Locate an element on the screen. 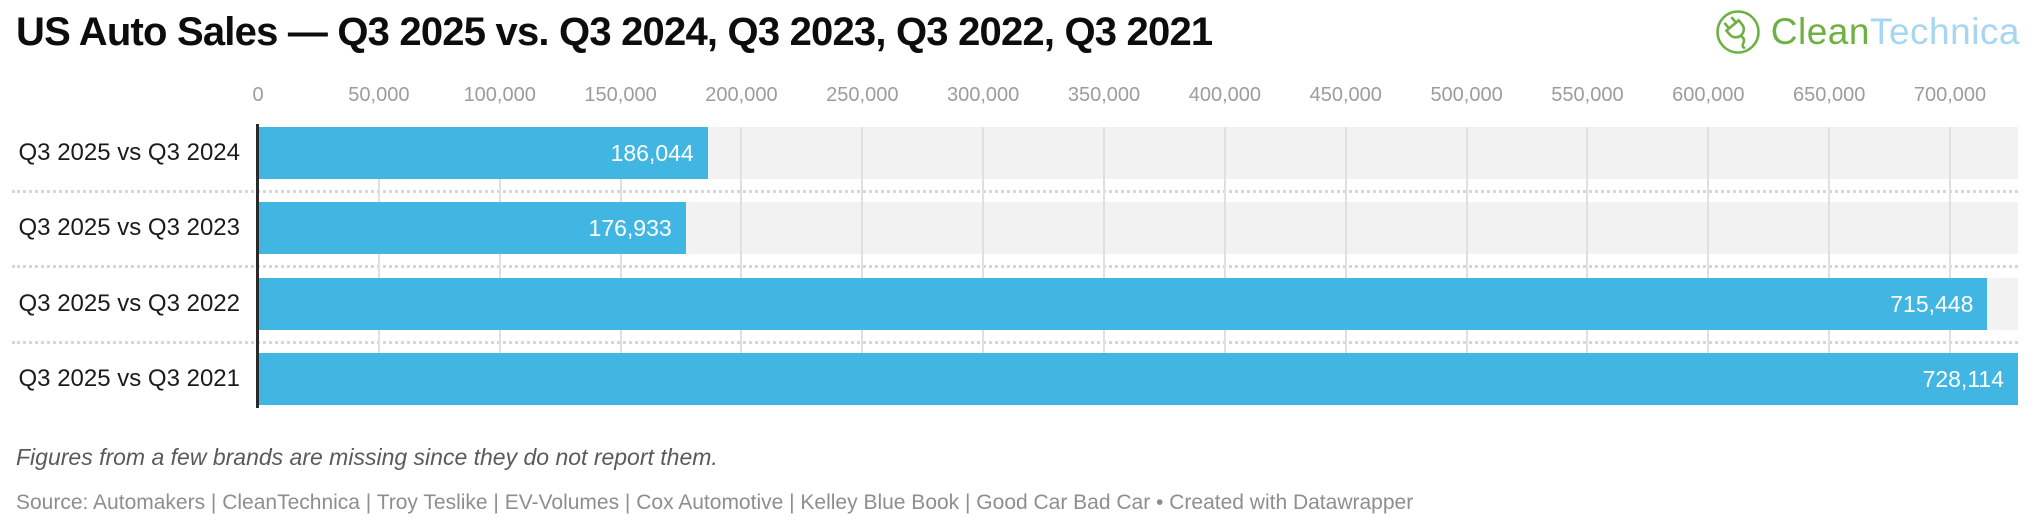  x-axis-tick-label: 600,000 is located at coordinates (1708, 95).